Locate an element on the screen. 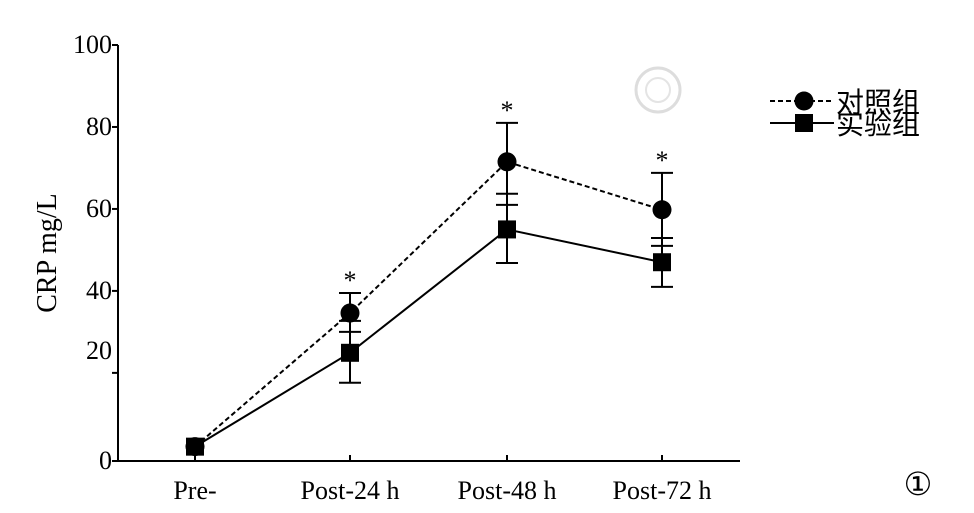  x-tick-label: Post-48 h is located at coordinates (507, 490).